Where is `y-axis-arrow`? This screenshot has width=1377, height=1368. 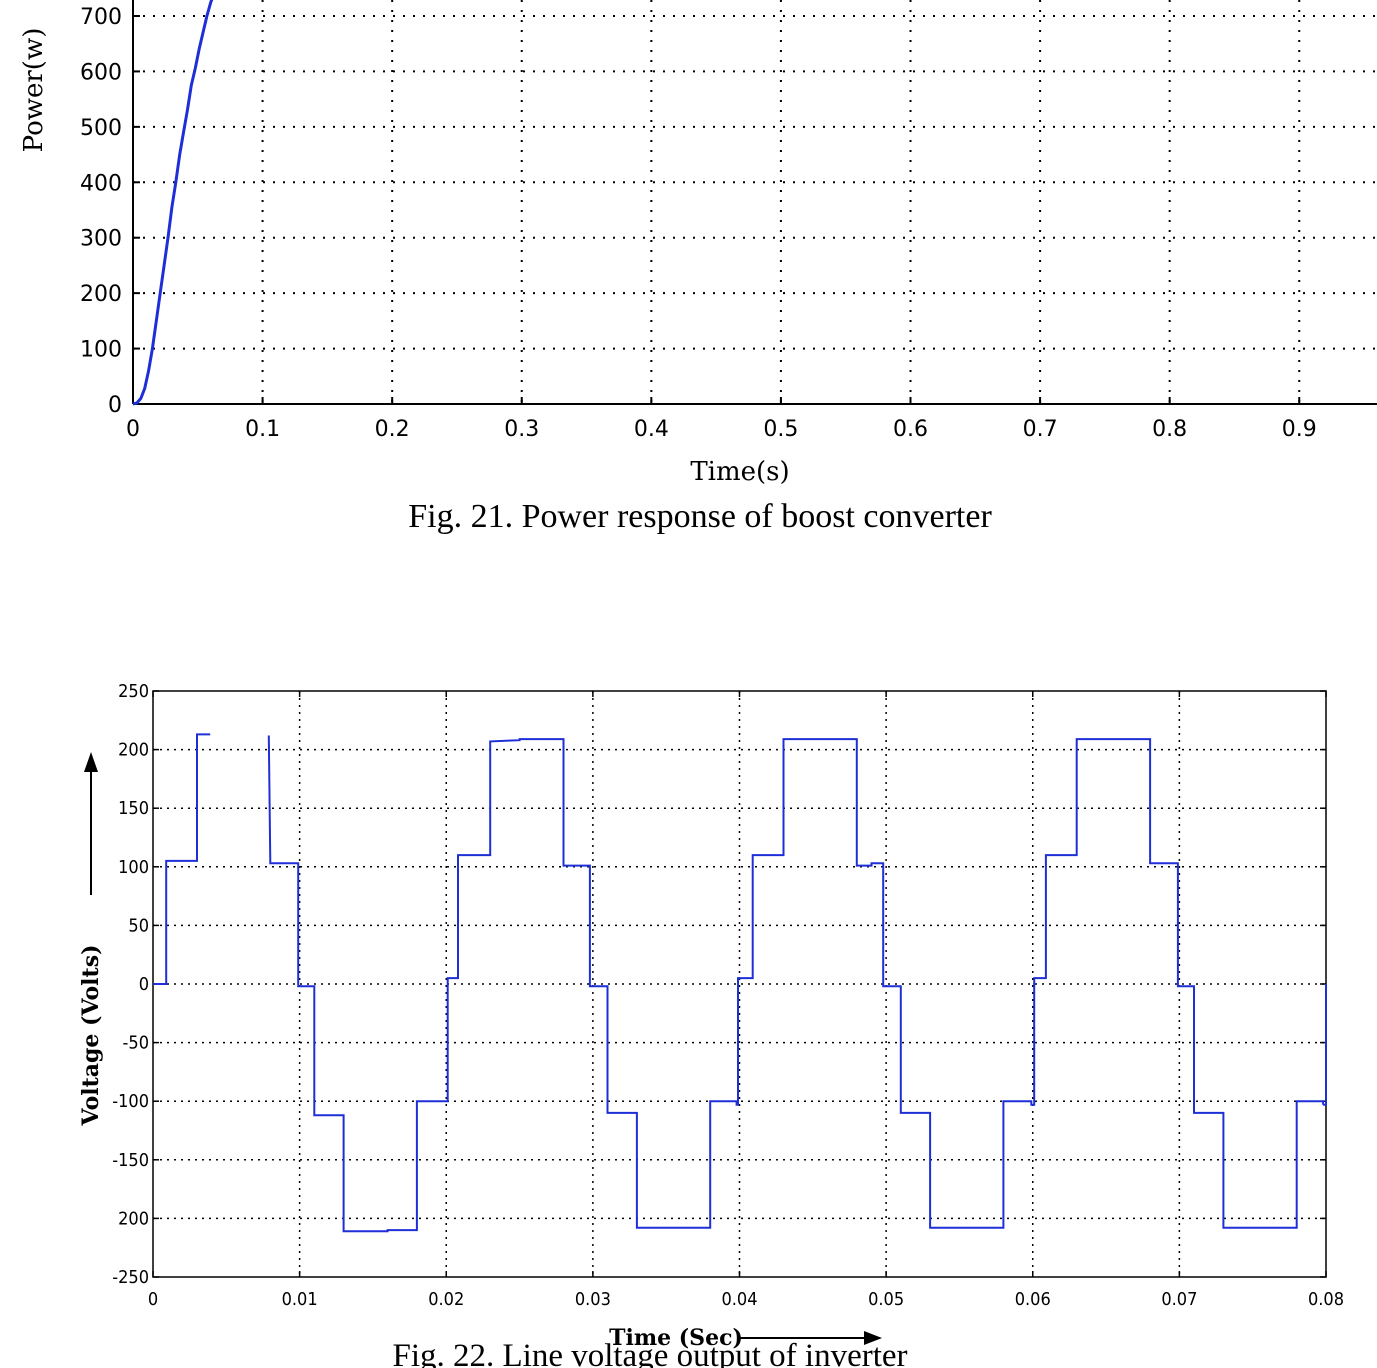
y-axis-arrow is located at coordinates (91, 823).